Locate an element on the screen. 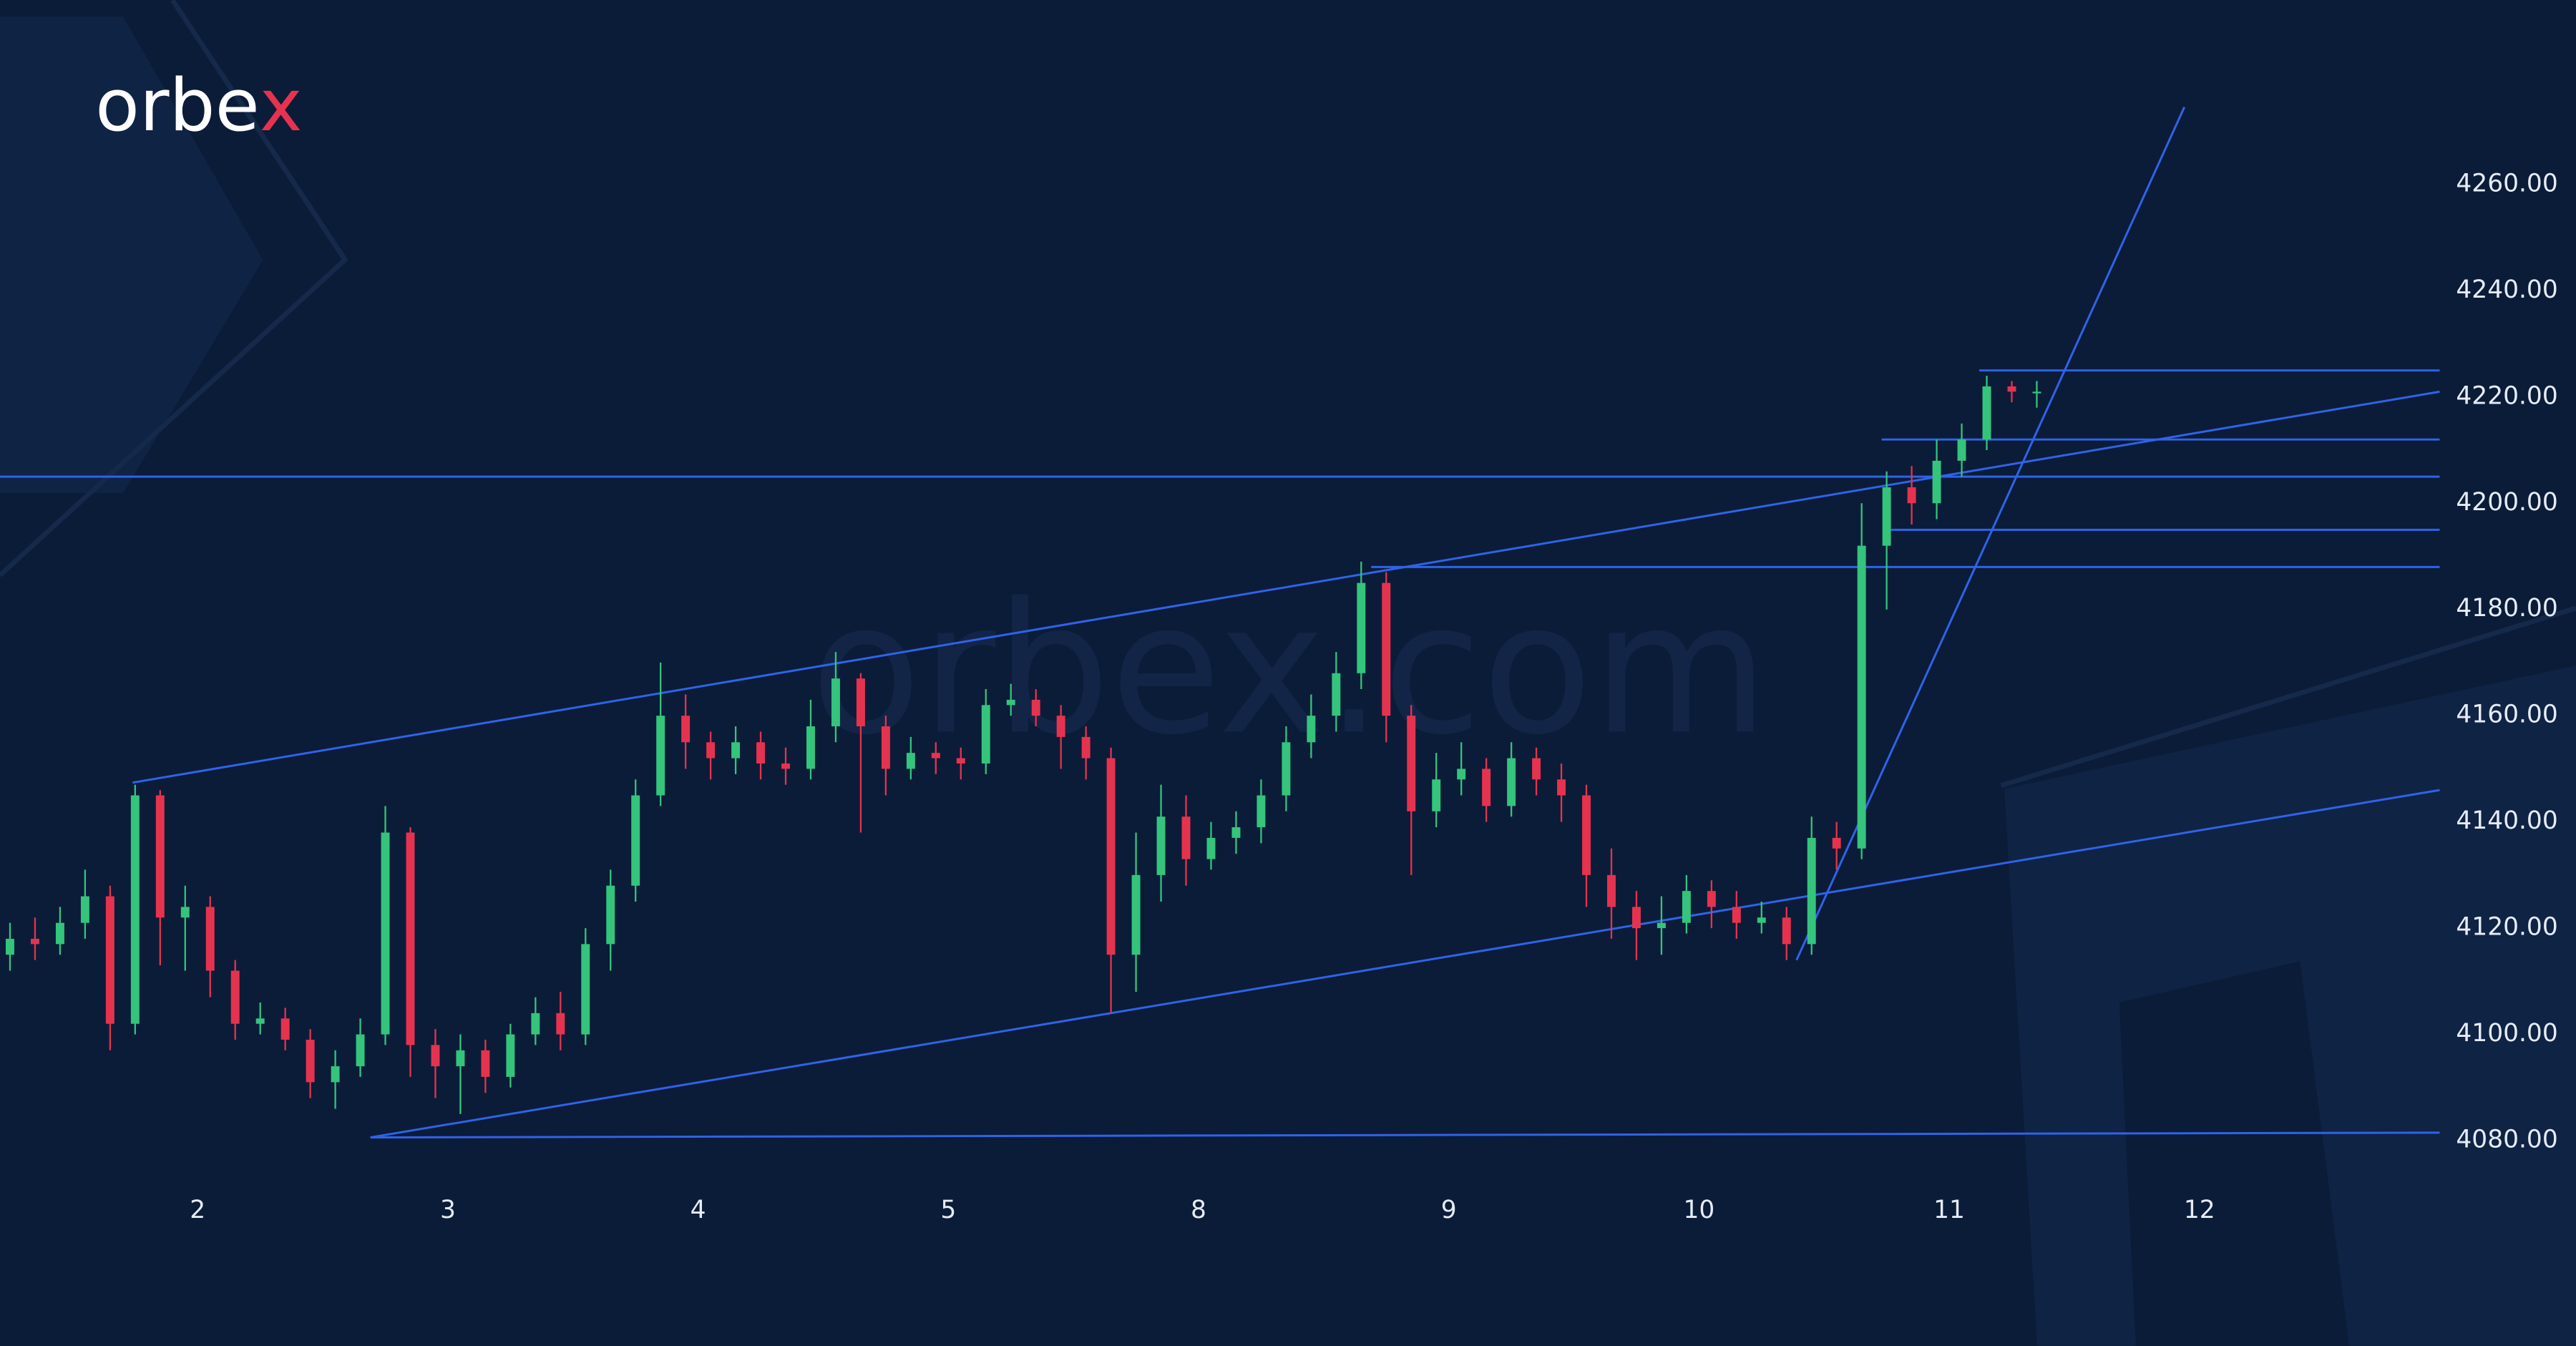 This screenshot has height=1346, width=2576. x-tick-label: 2 is located at coordinates (197, 1210).